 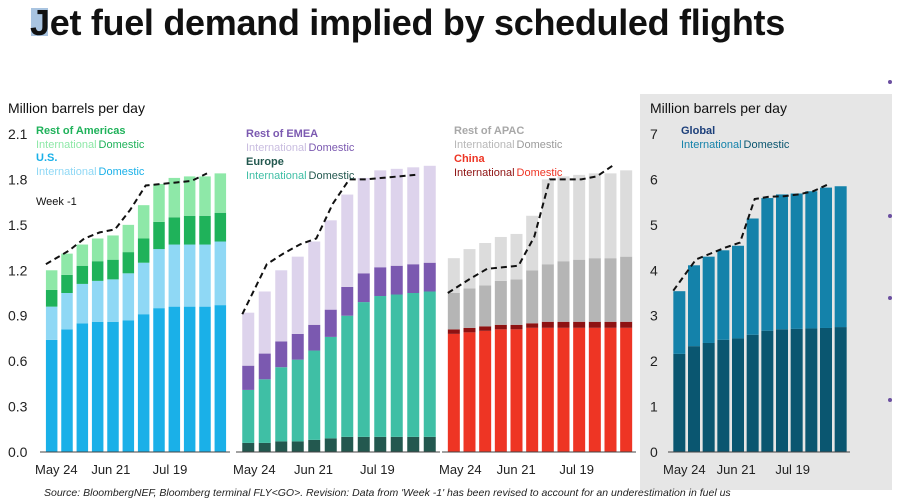 I want to click on y-tick-label: 2, so click(x=654, y=361).